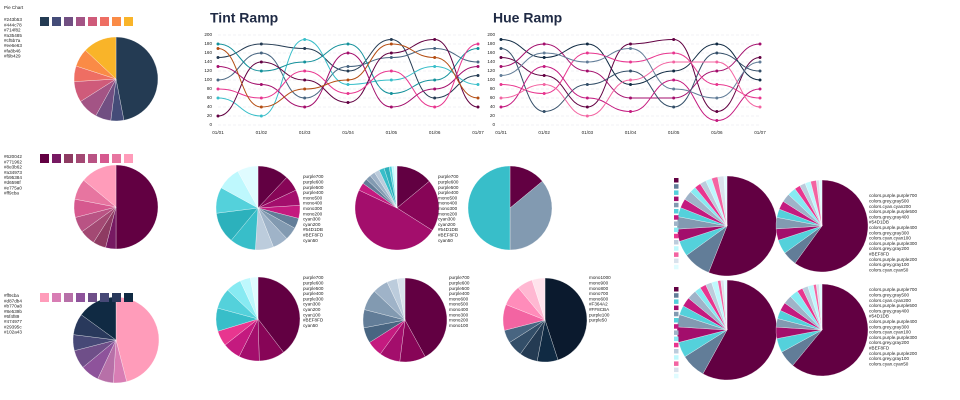 This screenshot has width=960, height=400. Describe the element at coordinates (893, 195) in the screenshot. I see `legend-label: colors.purple.purple700` at that location.